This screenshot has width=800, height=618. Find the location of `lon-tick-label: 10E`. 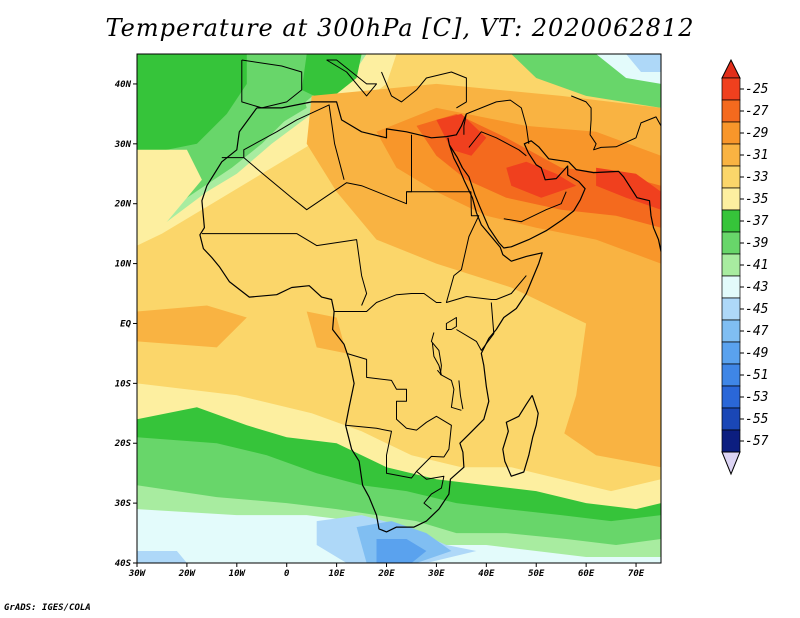

lon-tick-label: 10E is located at coordinates (336, 574).